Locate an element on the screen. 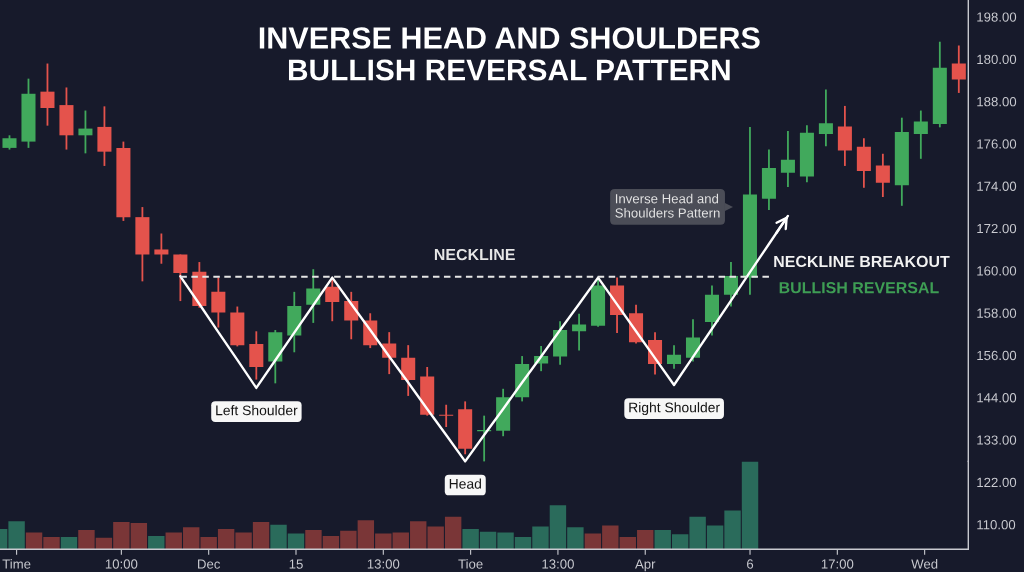  annotation: Inverse Head and Shoulders Pattern is located at coordinates (667, 205).